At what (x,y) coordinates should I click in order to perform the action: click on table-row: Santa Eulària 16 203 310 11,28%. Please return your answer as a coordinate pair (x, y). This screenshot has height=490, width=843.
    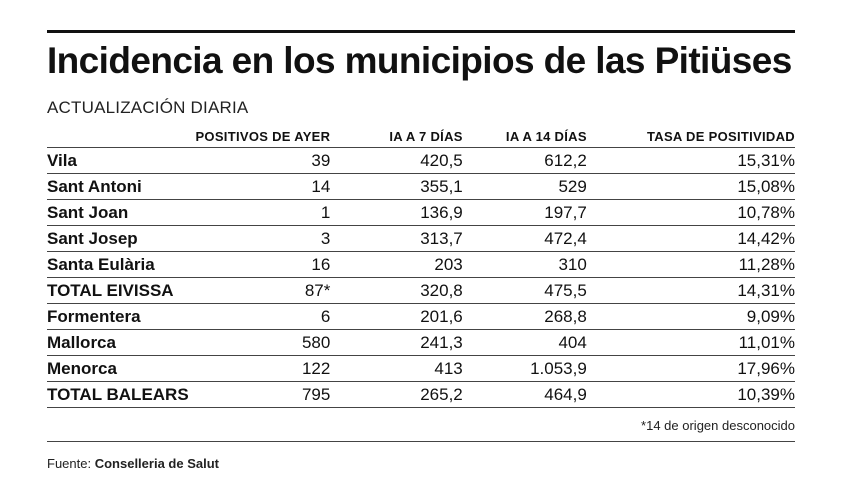
    Looking at the image, I should click on (421, 264).